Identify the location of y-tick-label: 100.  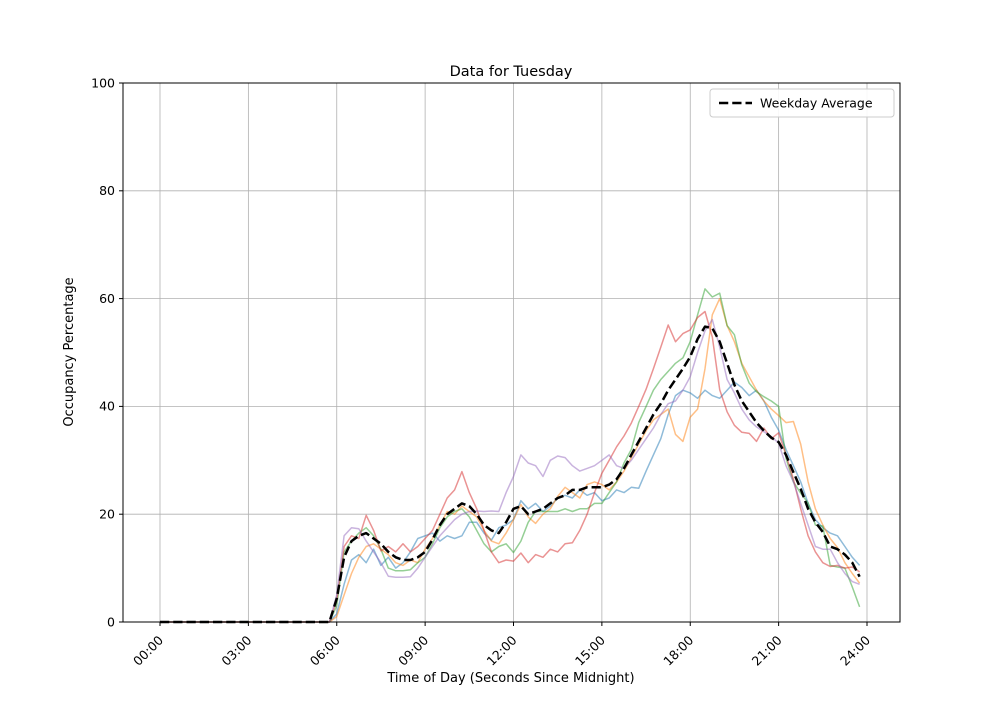
(103, 82).